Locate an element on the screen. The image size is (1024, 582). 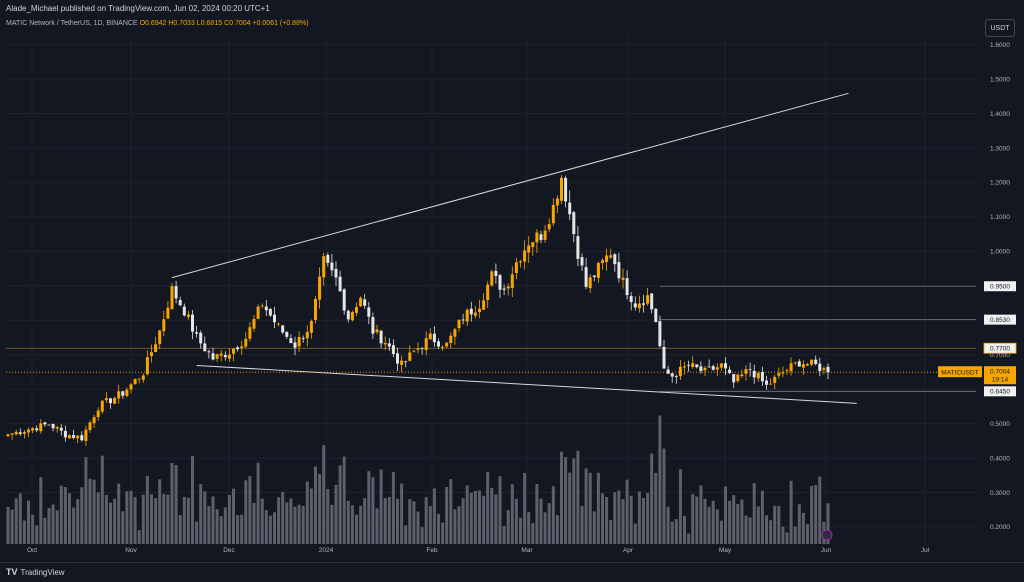
y-tick-label: 1.5000 is located at coordinates (1000, 79).